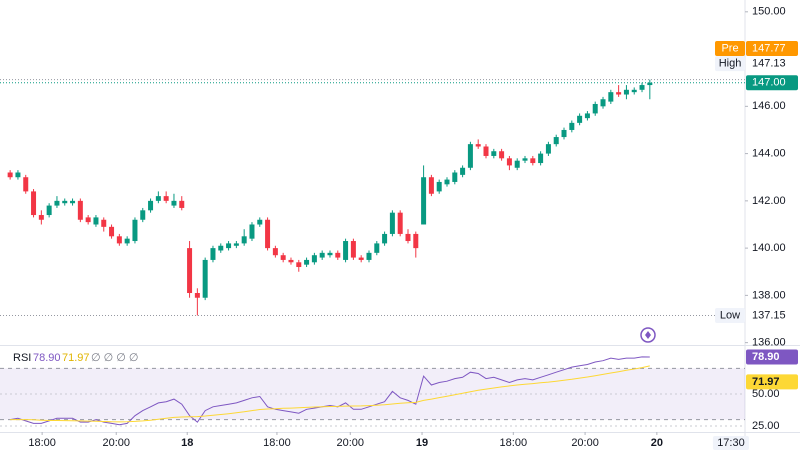  Describe the element at coordinates (422, 443) in the screenshot. I see `x-tick-label: 19` at that location.